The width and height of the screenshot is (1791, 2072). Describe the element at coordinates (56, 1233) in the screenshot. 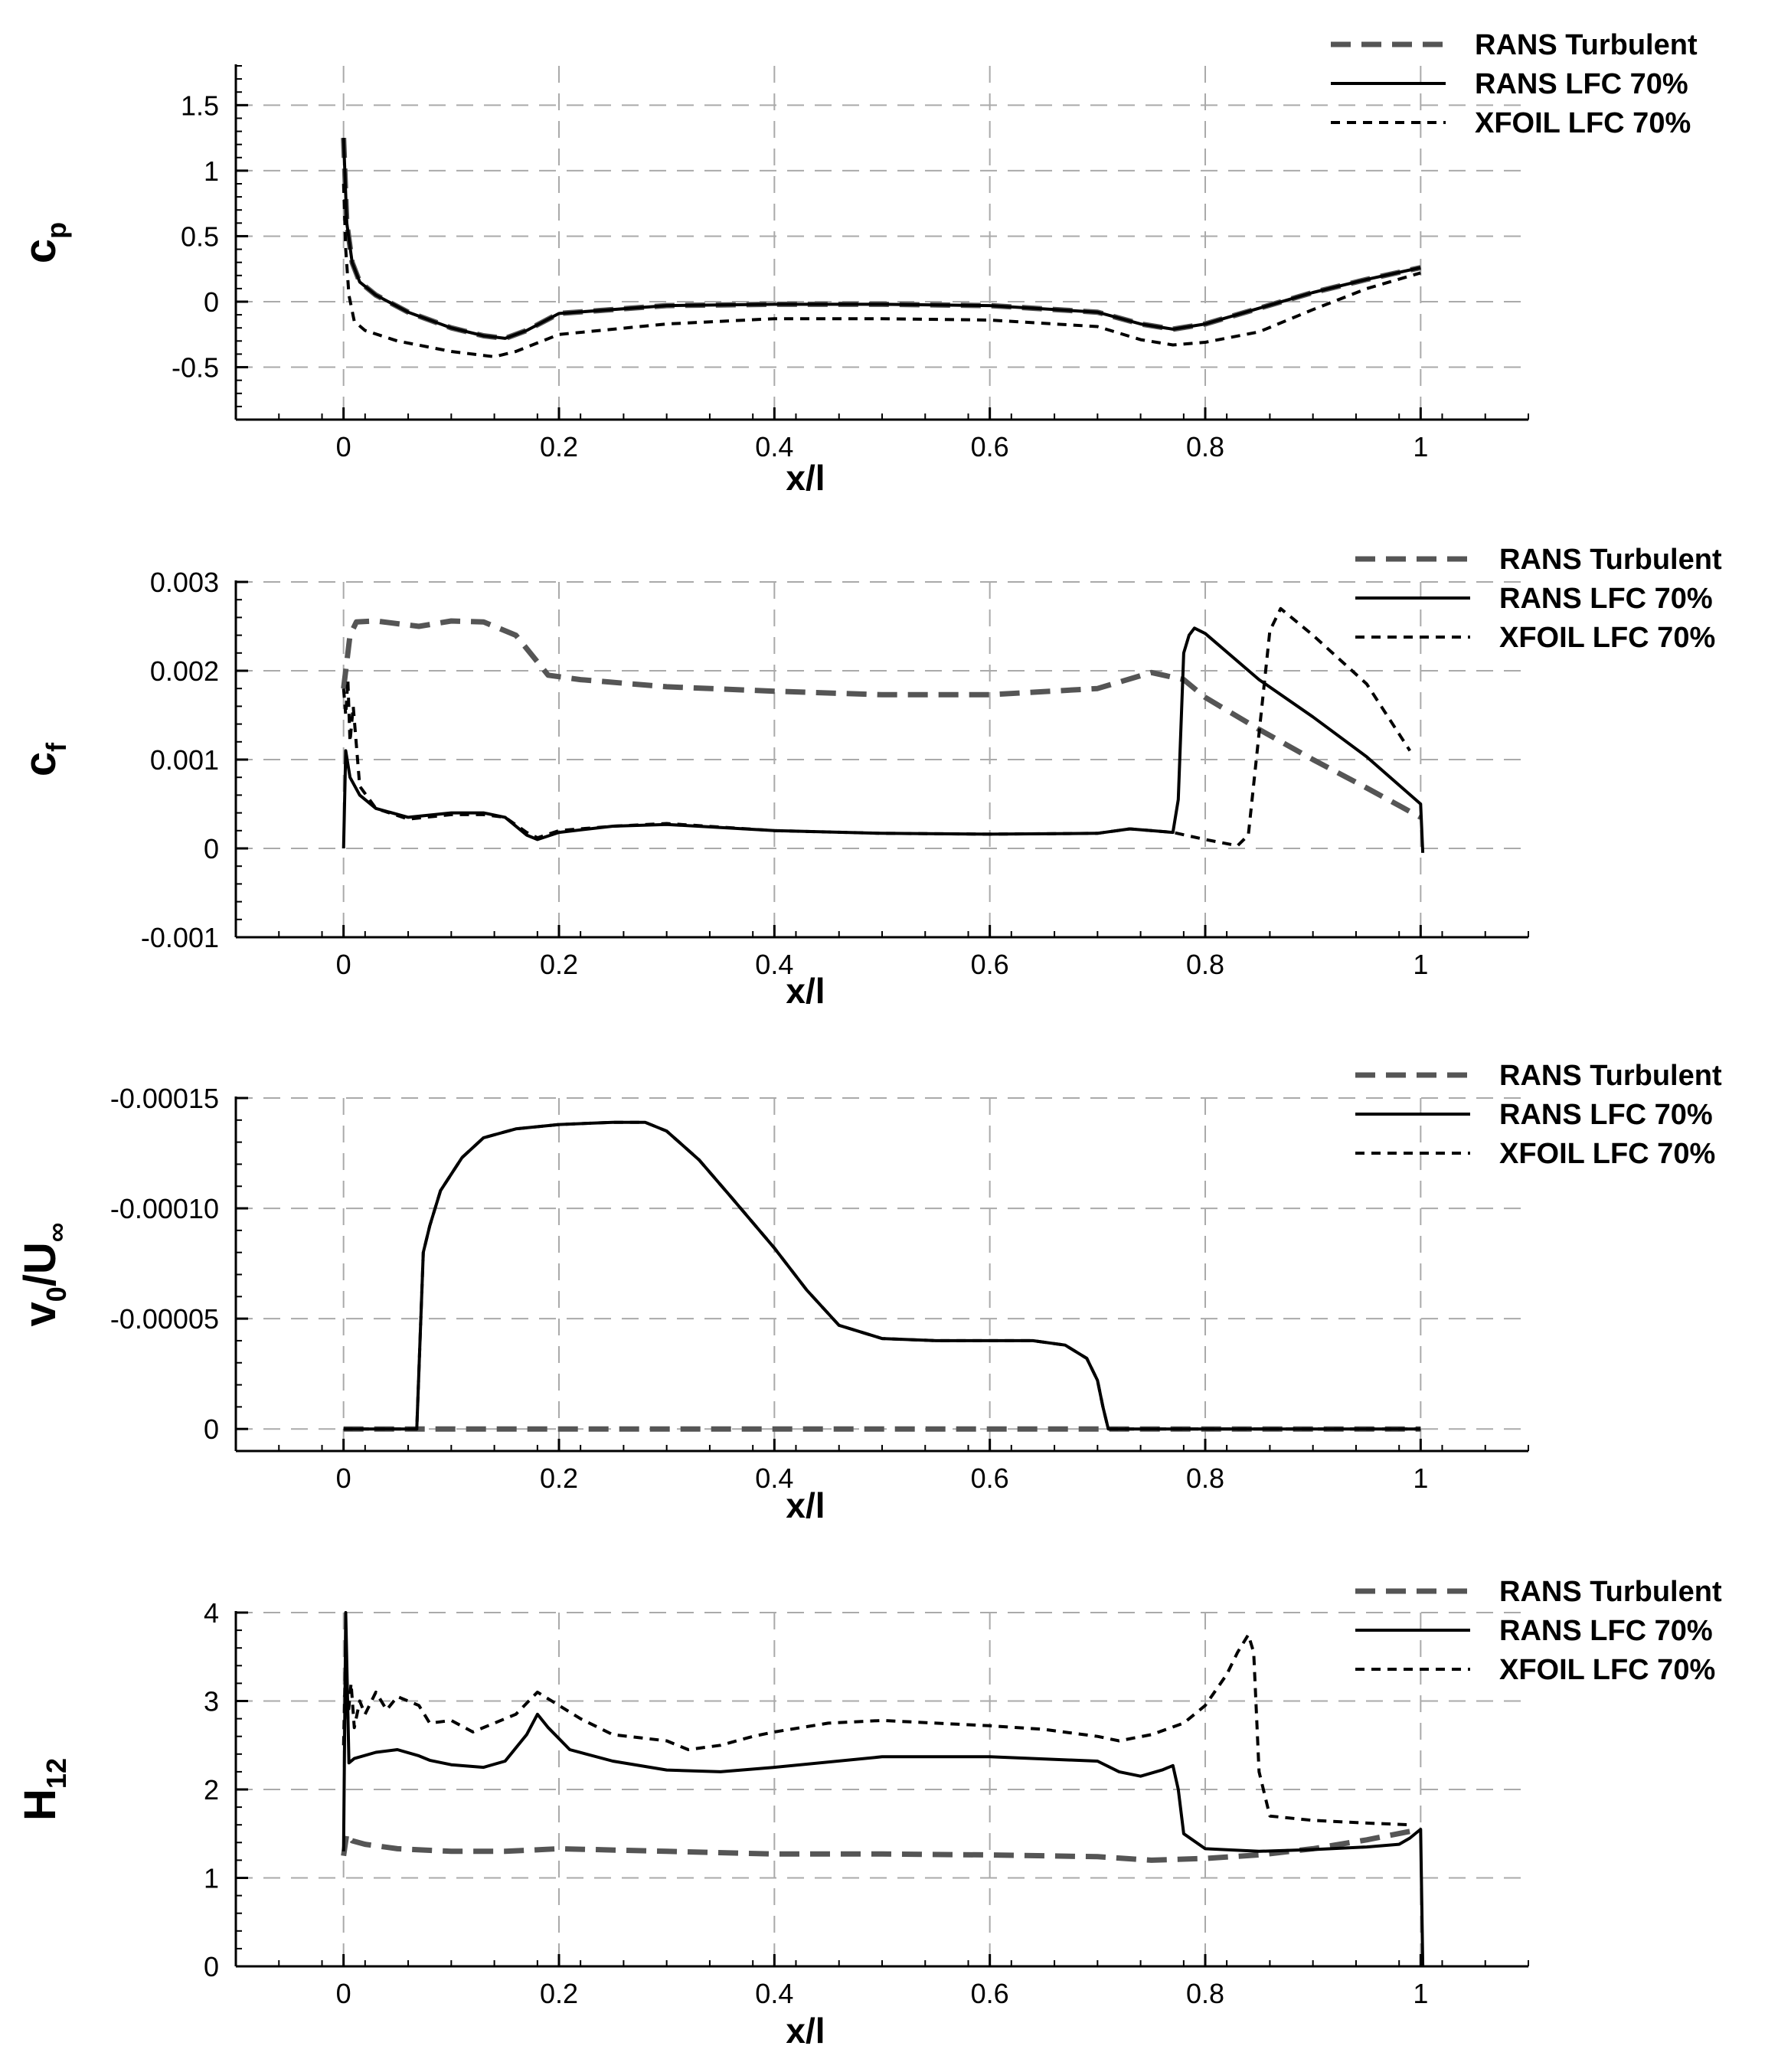

I see `y-axis-label-sub: ∞` at that location.